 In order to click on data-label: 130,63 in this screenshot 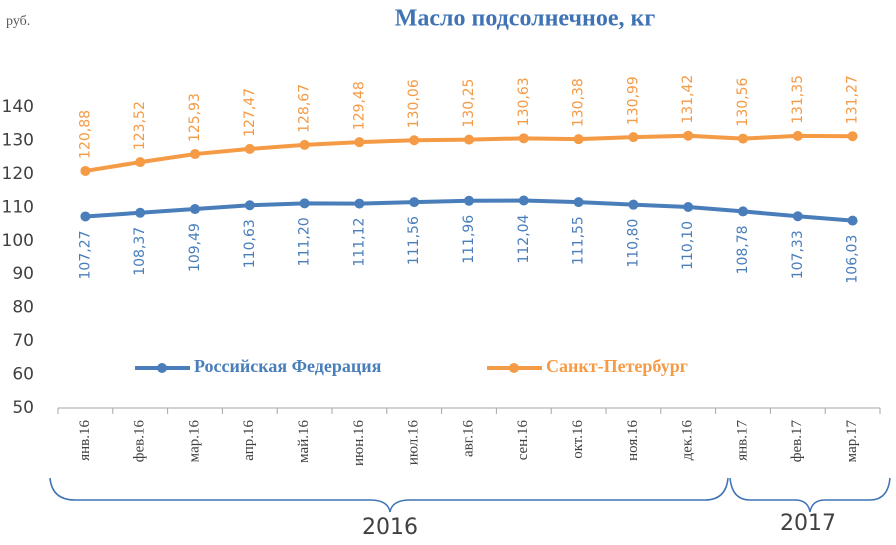, I will do `click(524, 101)`.